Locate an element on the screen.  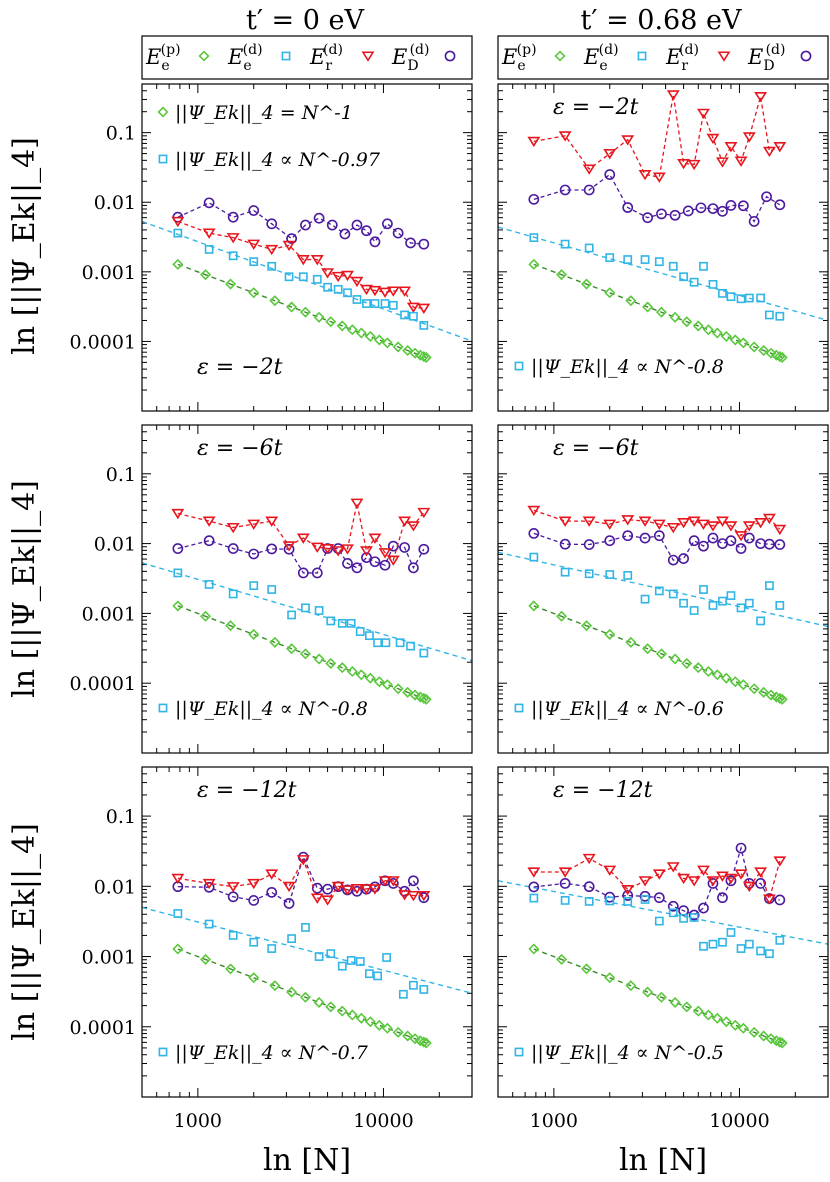
legend-label-ed-0-base: E is located at coordinates (399, 57).